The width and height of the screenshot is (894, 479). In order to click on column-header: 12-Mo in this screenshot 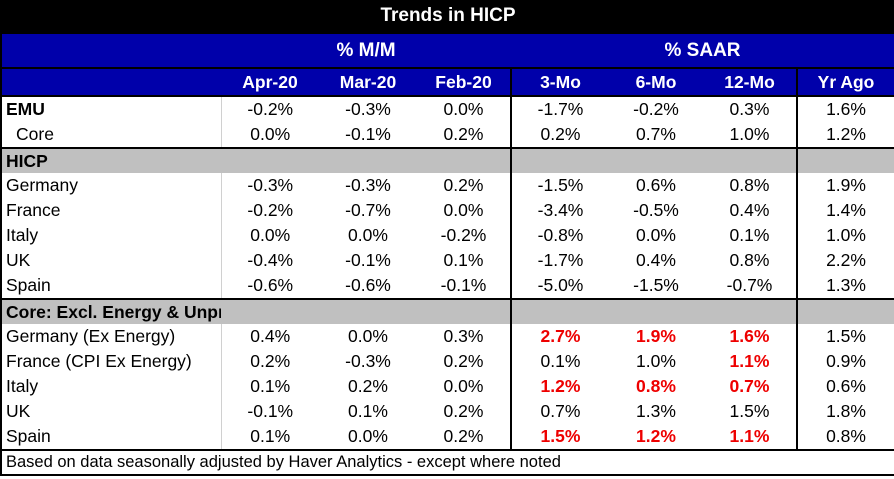, I will do `click(750, 82)`.